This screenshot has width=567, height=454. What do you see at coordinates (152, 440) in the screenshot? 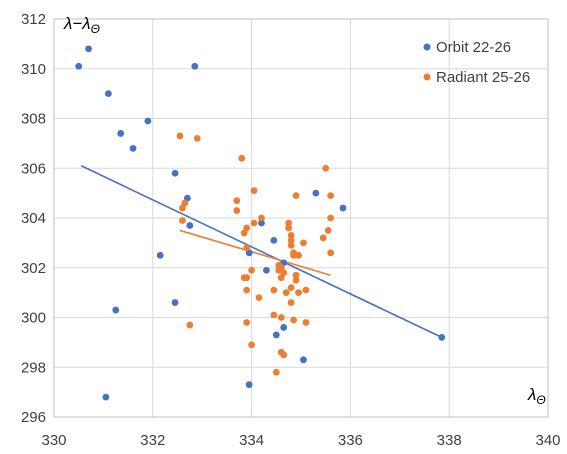
I see `x-tick-label: 332` at bounding box center [152, 440].